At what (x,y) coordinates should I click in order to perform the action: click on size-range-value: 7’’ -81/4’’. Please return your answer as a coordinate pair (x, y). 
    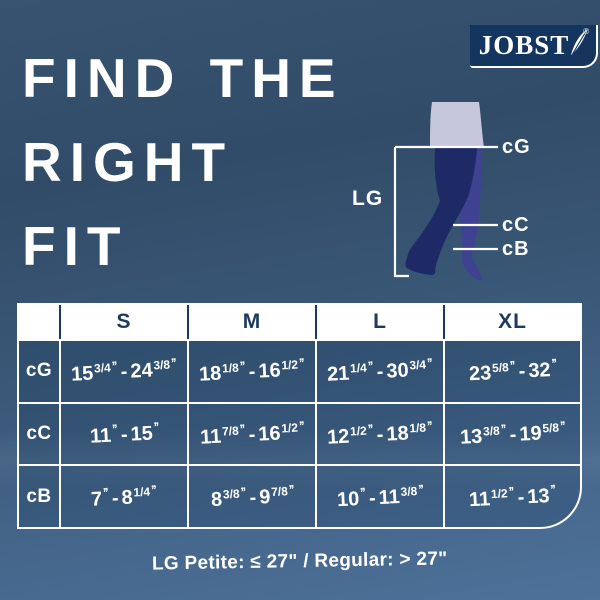
    Looking at the image, I should click on (124, 496).